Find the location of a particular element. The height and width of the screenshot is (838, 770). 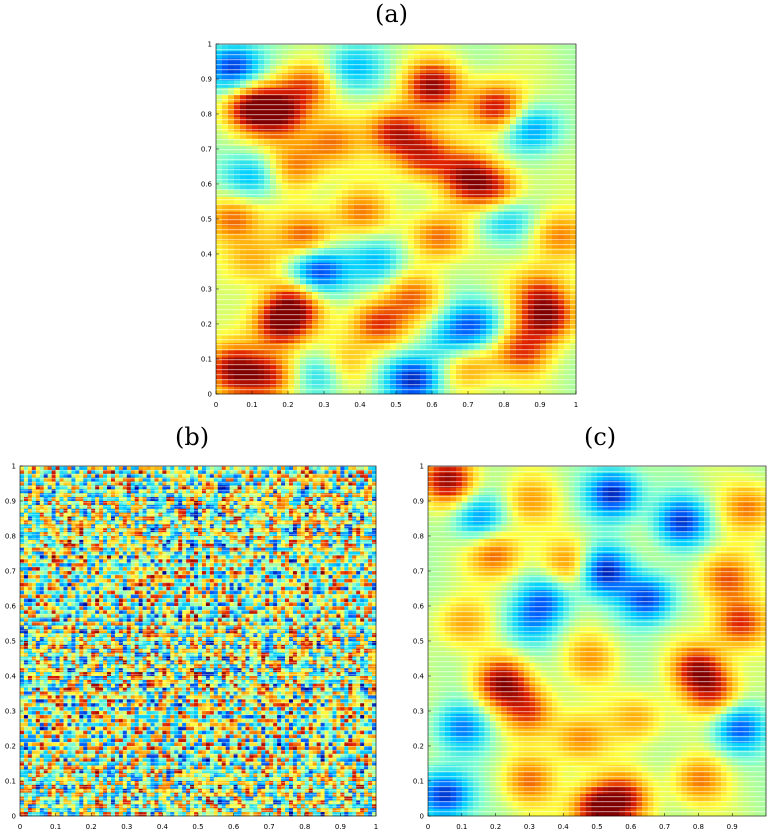

stripe-line is located at coordinates (396, 210).